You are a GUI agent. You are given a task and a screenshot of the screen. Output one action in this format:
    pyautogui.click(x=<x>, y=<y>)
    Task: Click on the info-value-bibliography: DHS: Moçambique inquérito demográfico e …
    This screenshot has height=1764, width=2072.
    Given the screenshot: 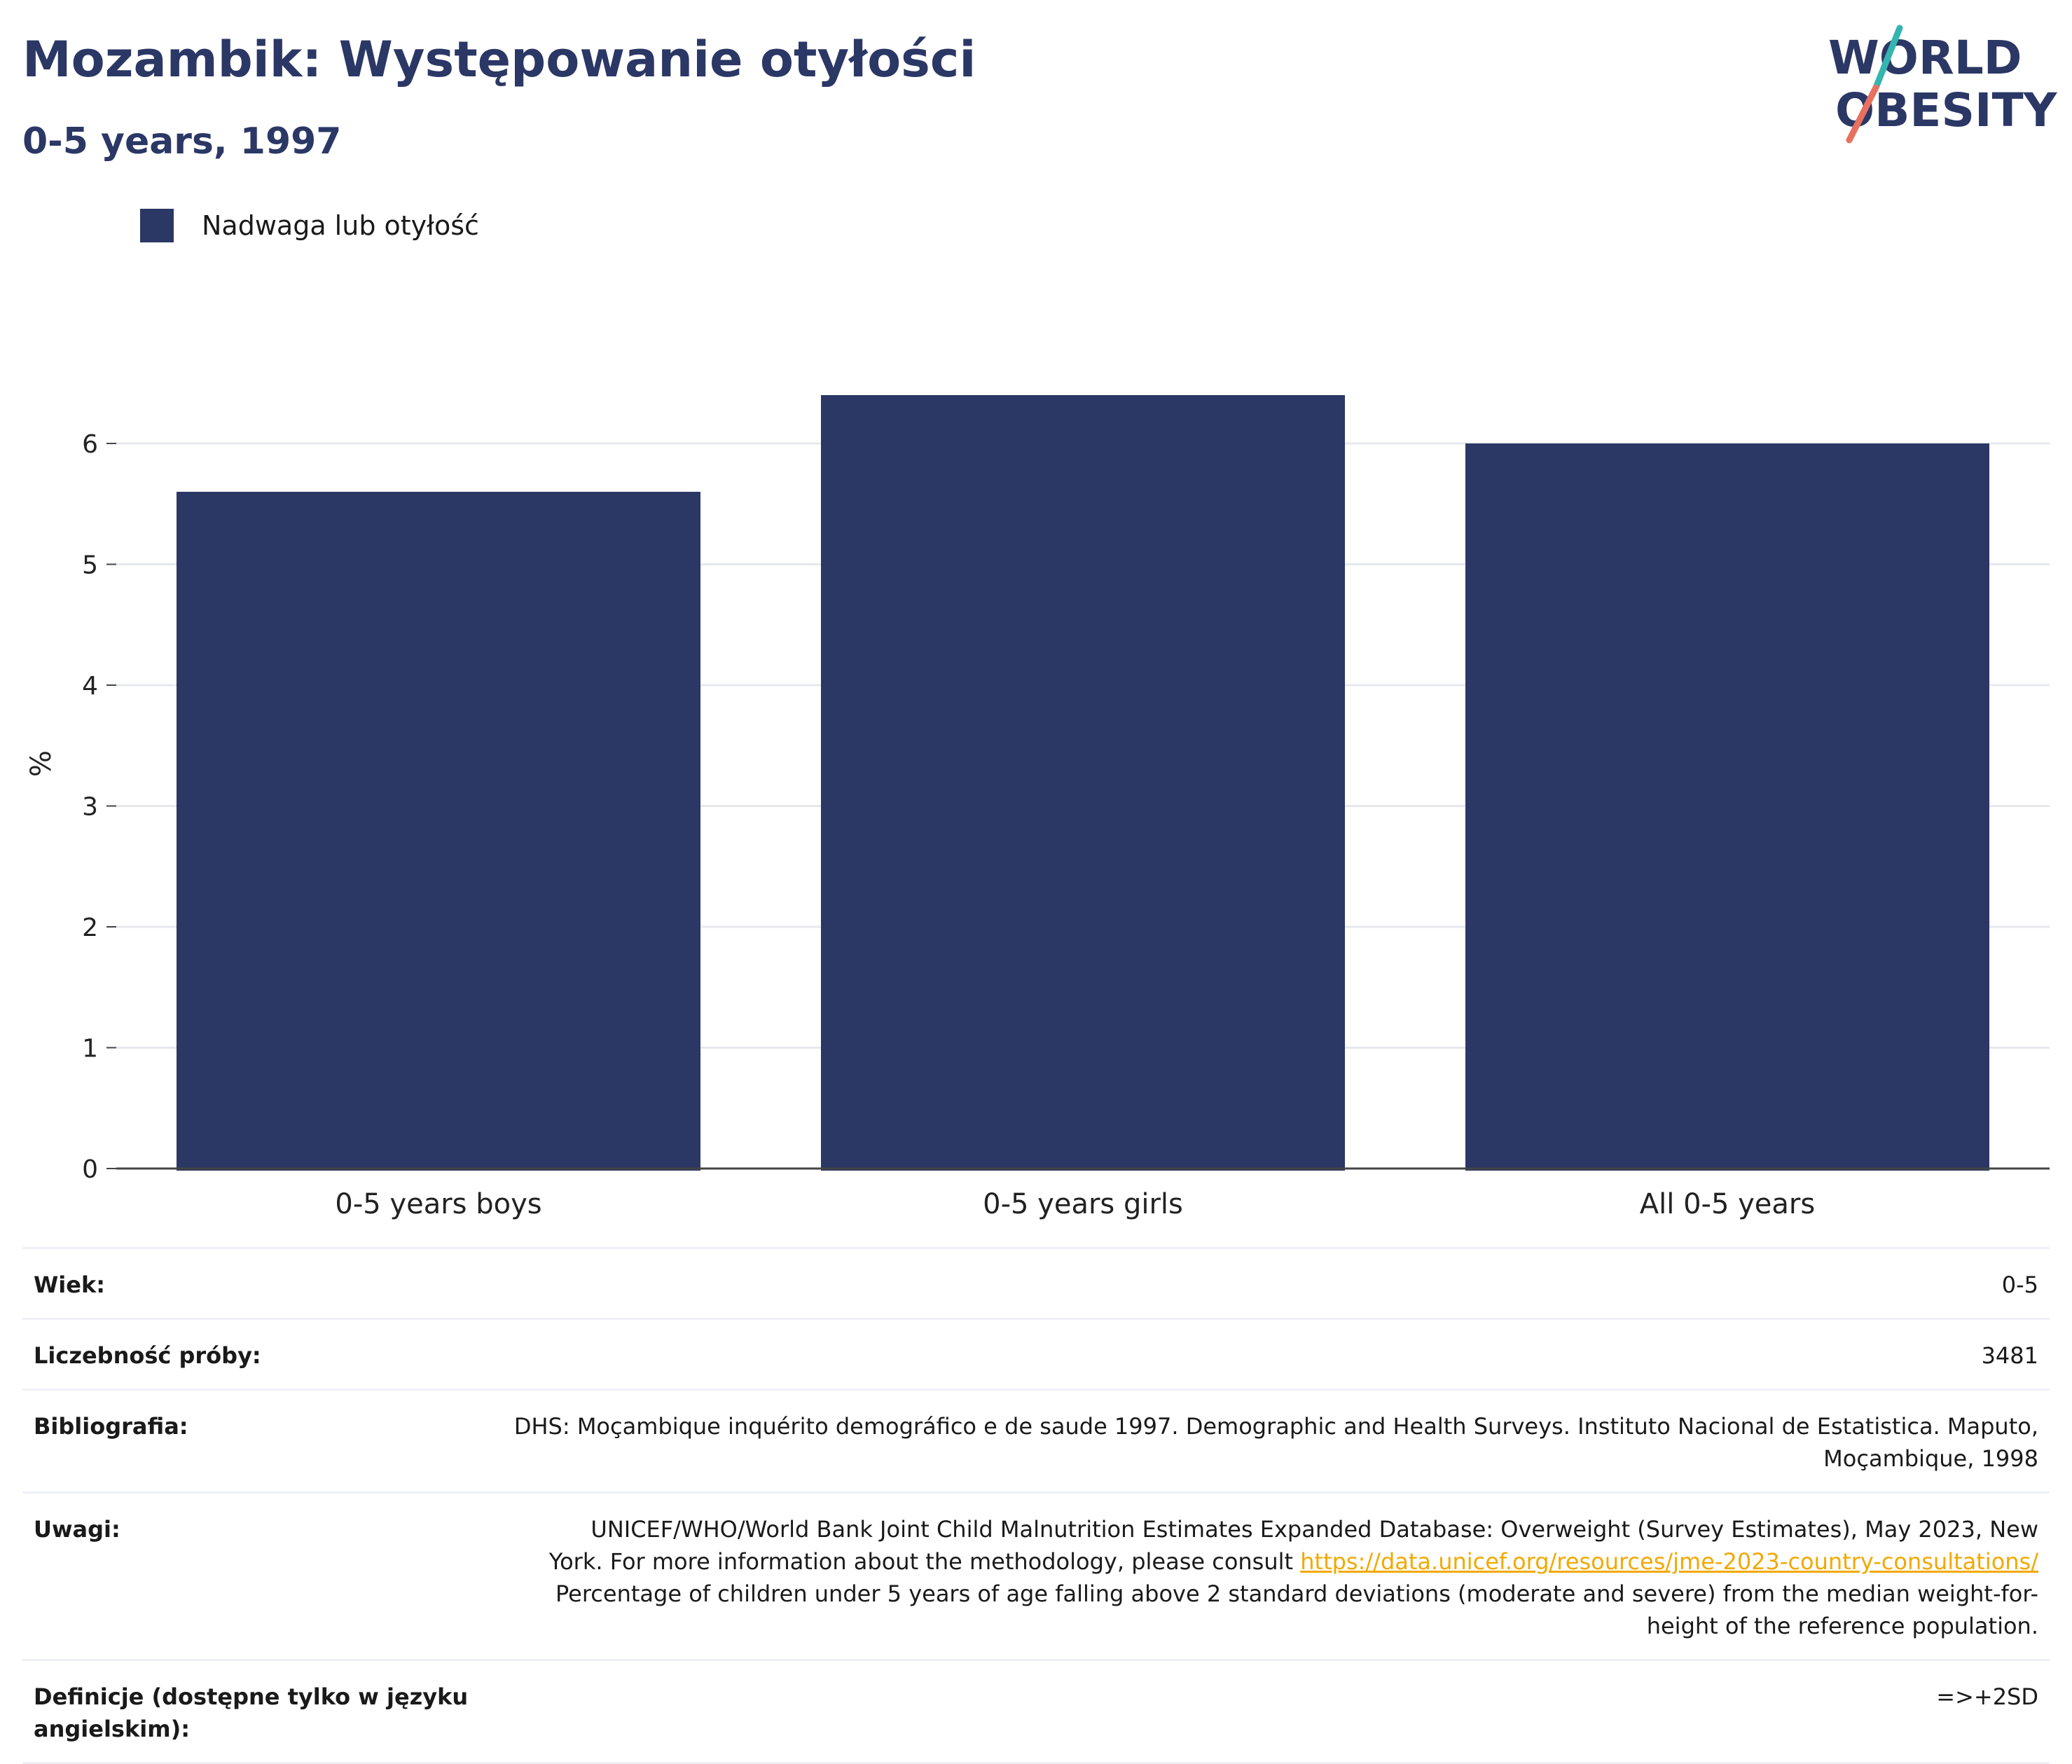 What is the action you would take?
    pyautogui.click(x=1260, y=1442)
    